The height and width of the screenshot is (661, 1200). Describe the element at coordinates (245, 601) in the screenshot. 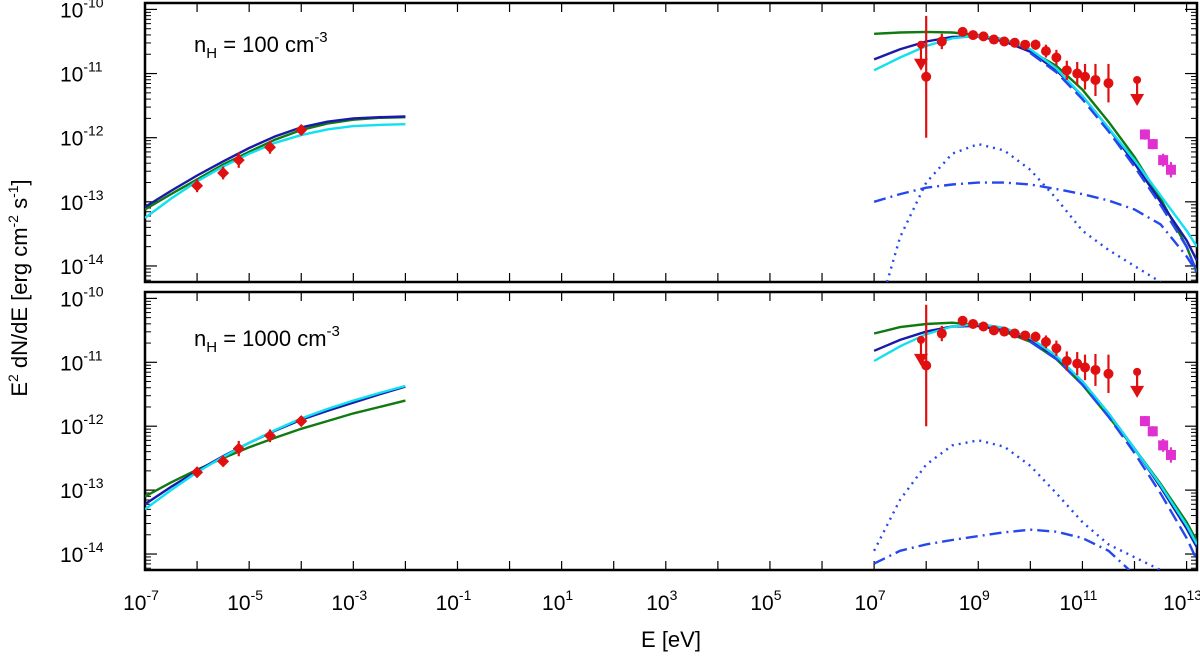

I see `x-tick-label: 10⁻⁵` at that location.